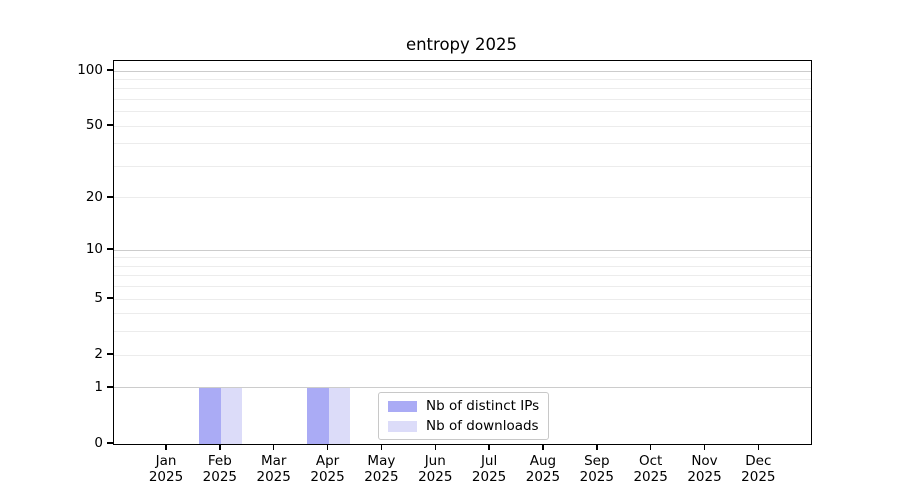 The image size is (900, 500). I want to click on x-tick-mark-jun, so click(435, 447).